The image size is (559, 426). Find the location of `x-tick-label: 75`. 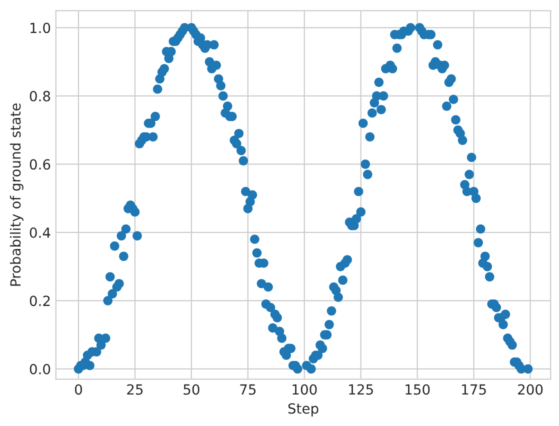

x-tick-label: 75 is located at coordinates (248, 389).